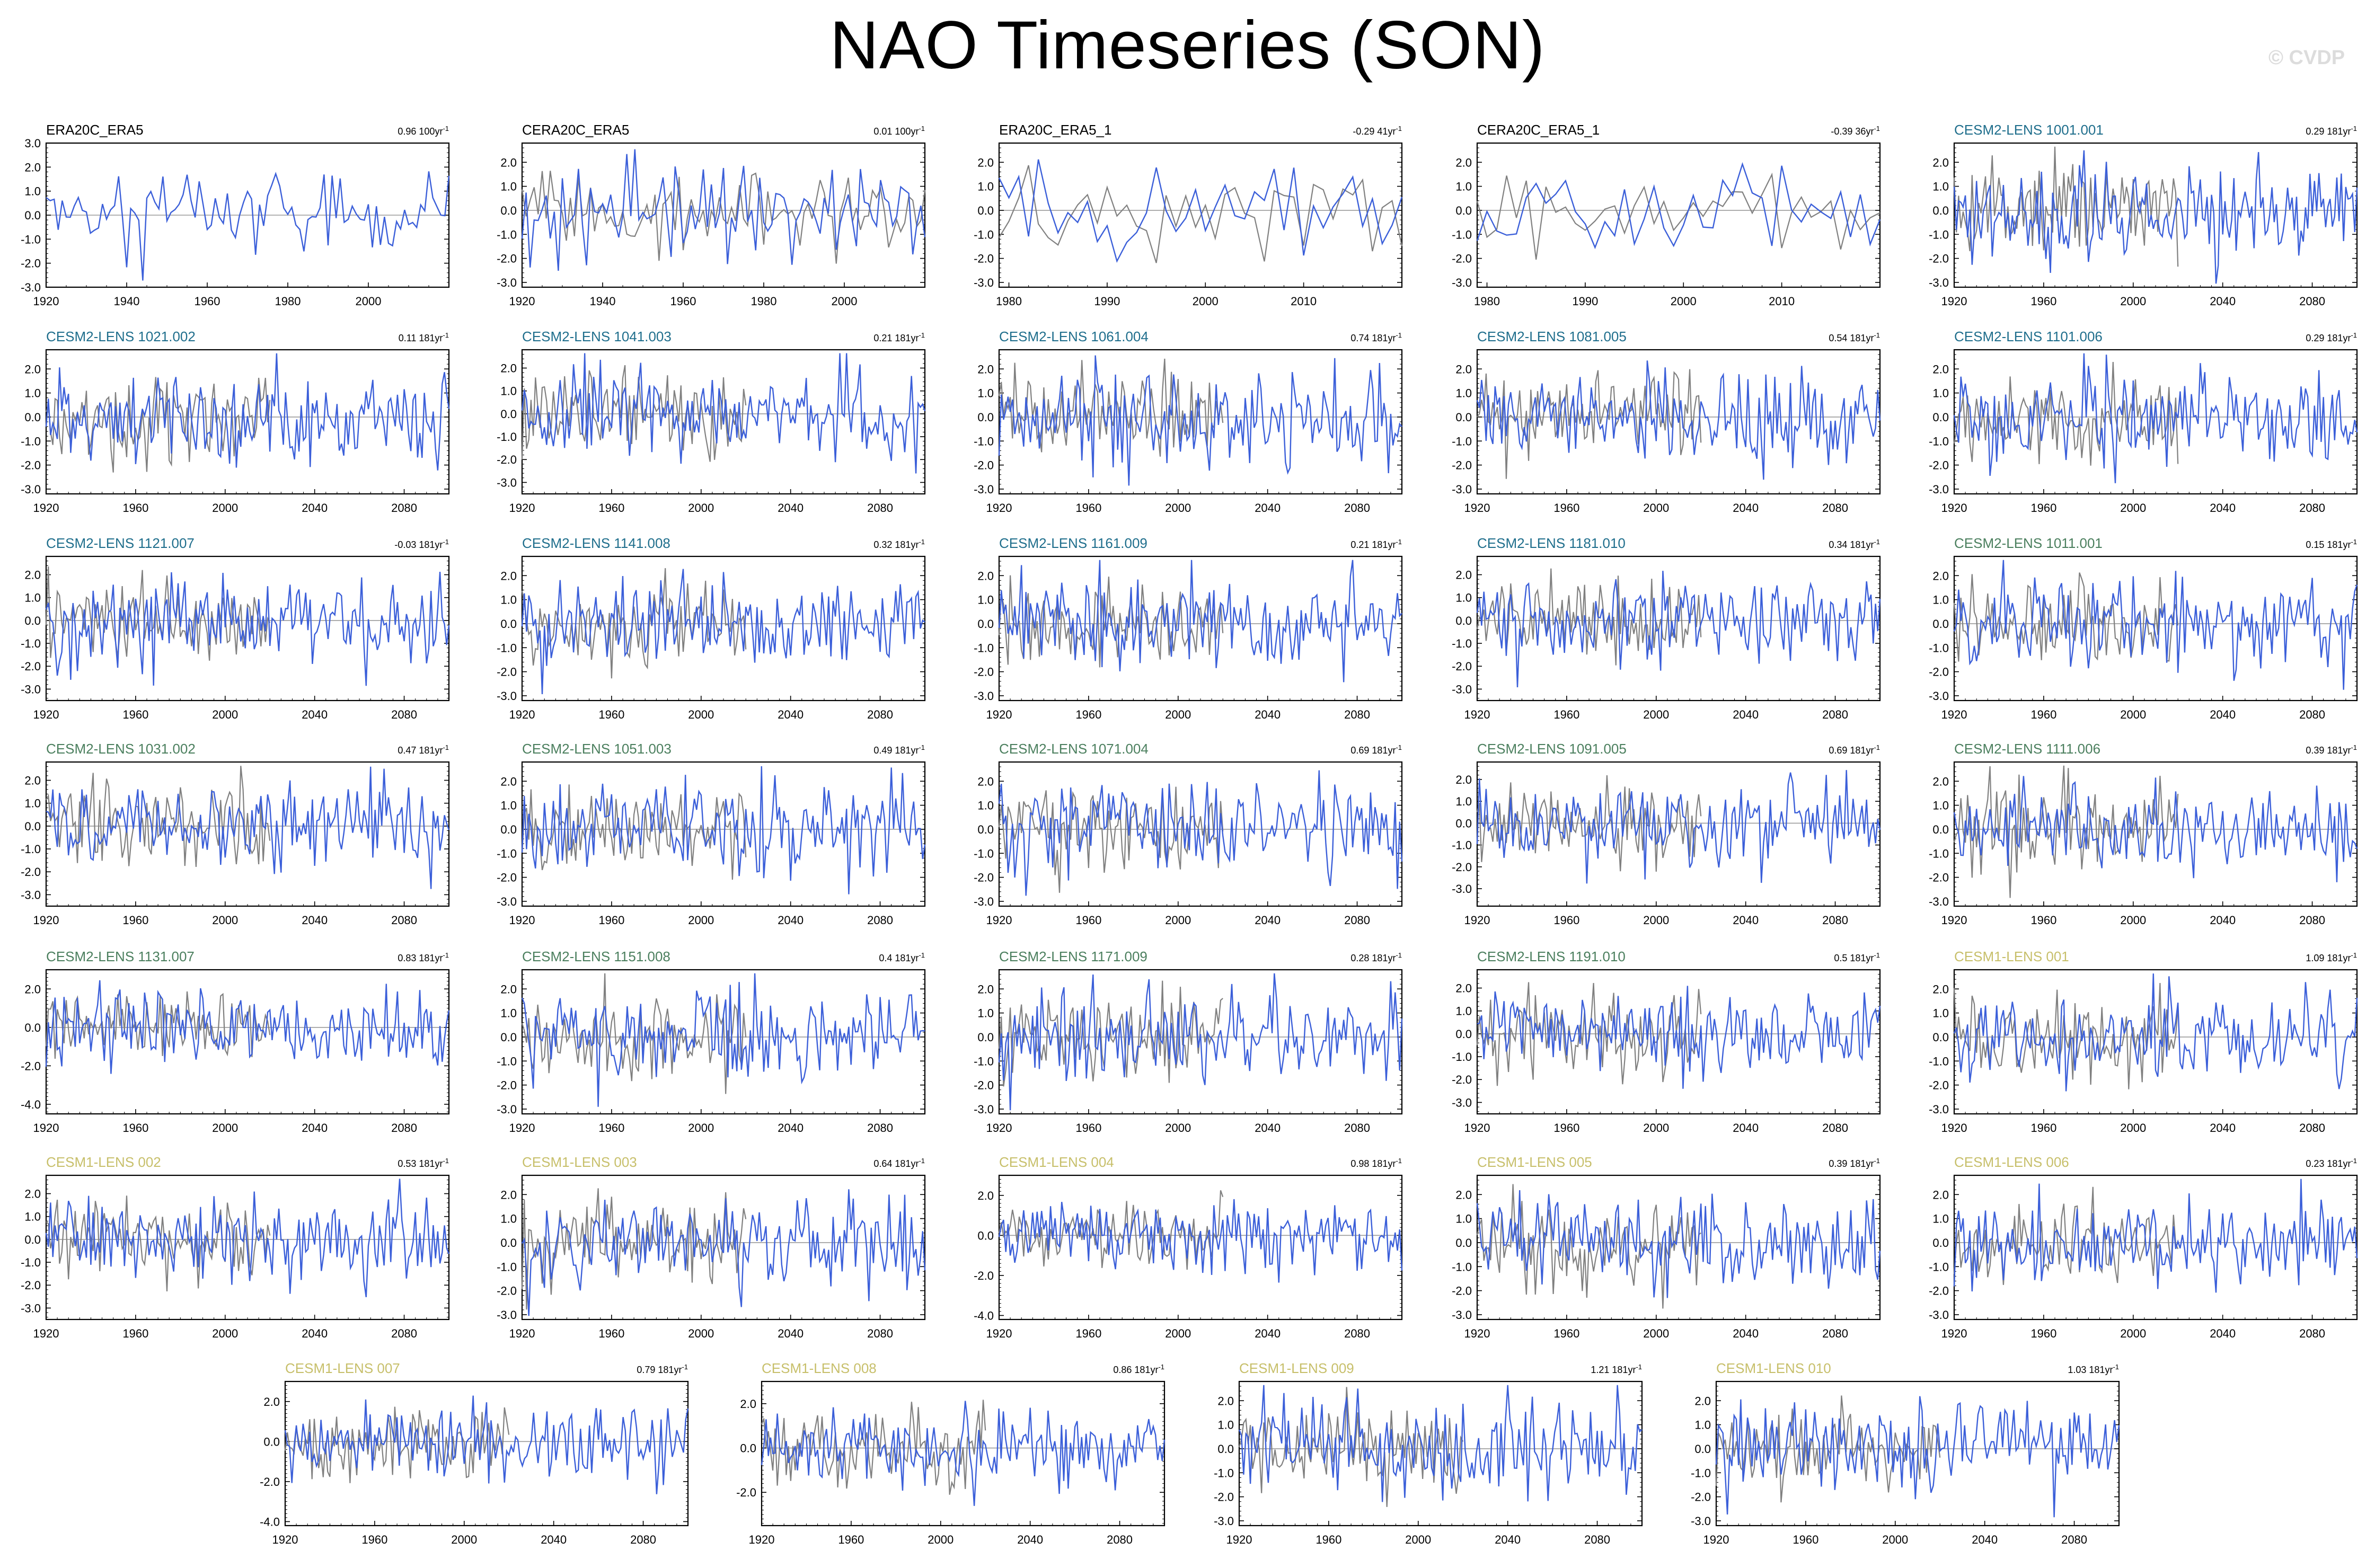  Describe the element at coordinates (603, 301) in the screenshot. I see `x-tick-label: 1940` at that location.